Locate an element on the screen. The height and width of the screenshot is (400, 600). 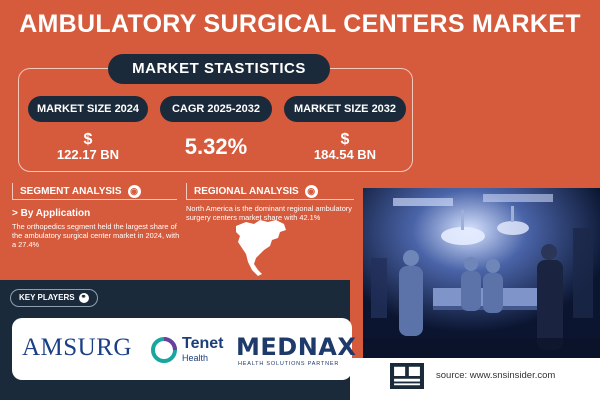
tenet-logo-icon is located at coordinates (164, 350).